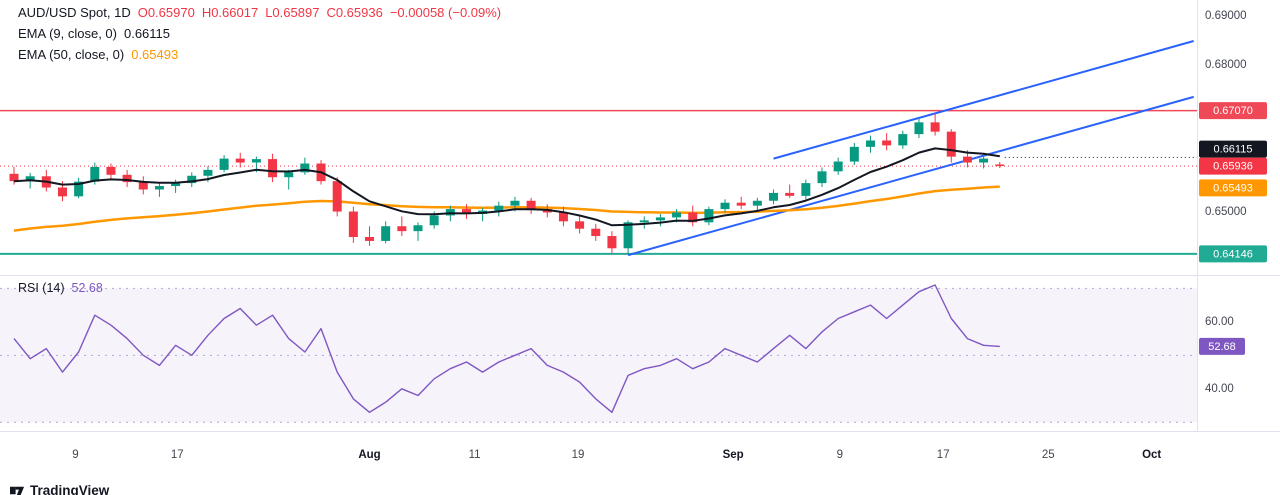  I want to click on rsi-axis-label: 60.00, so click(1219, 322).